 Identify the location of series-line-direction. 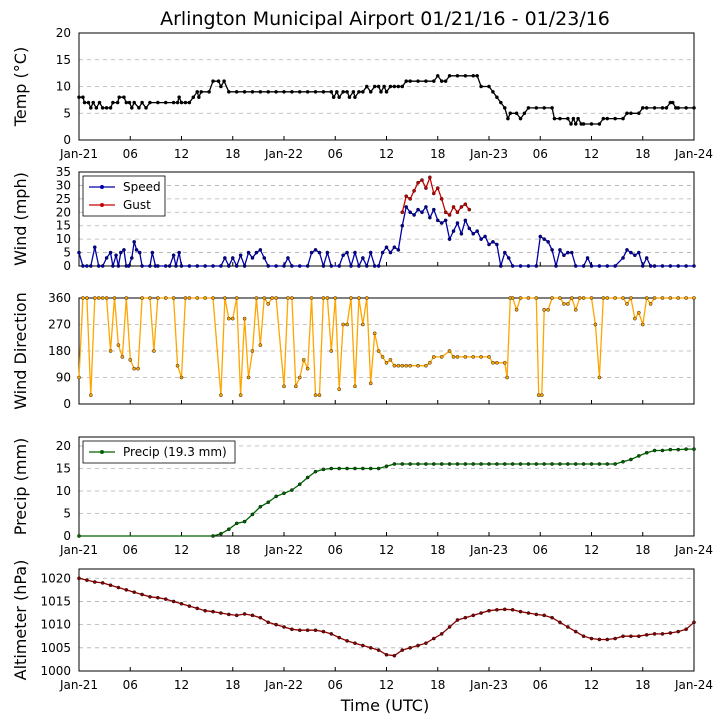
(386, 346).